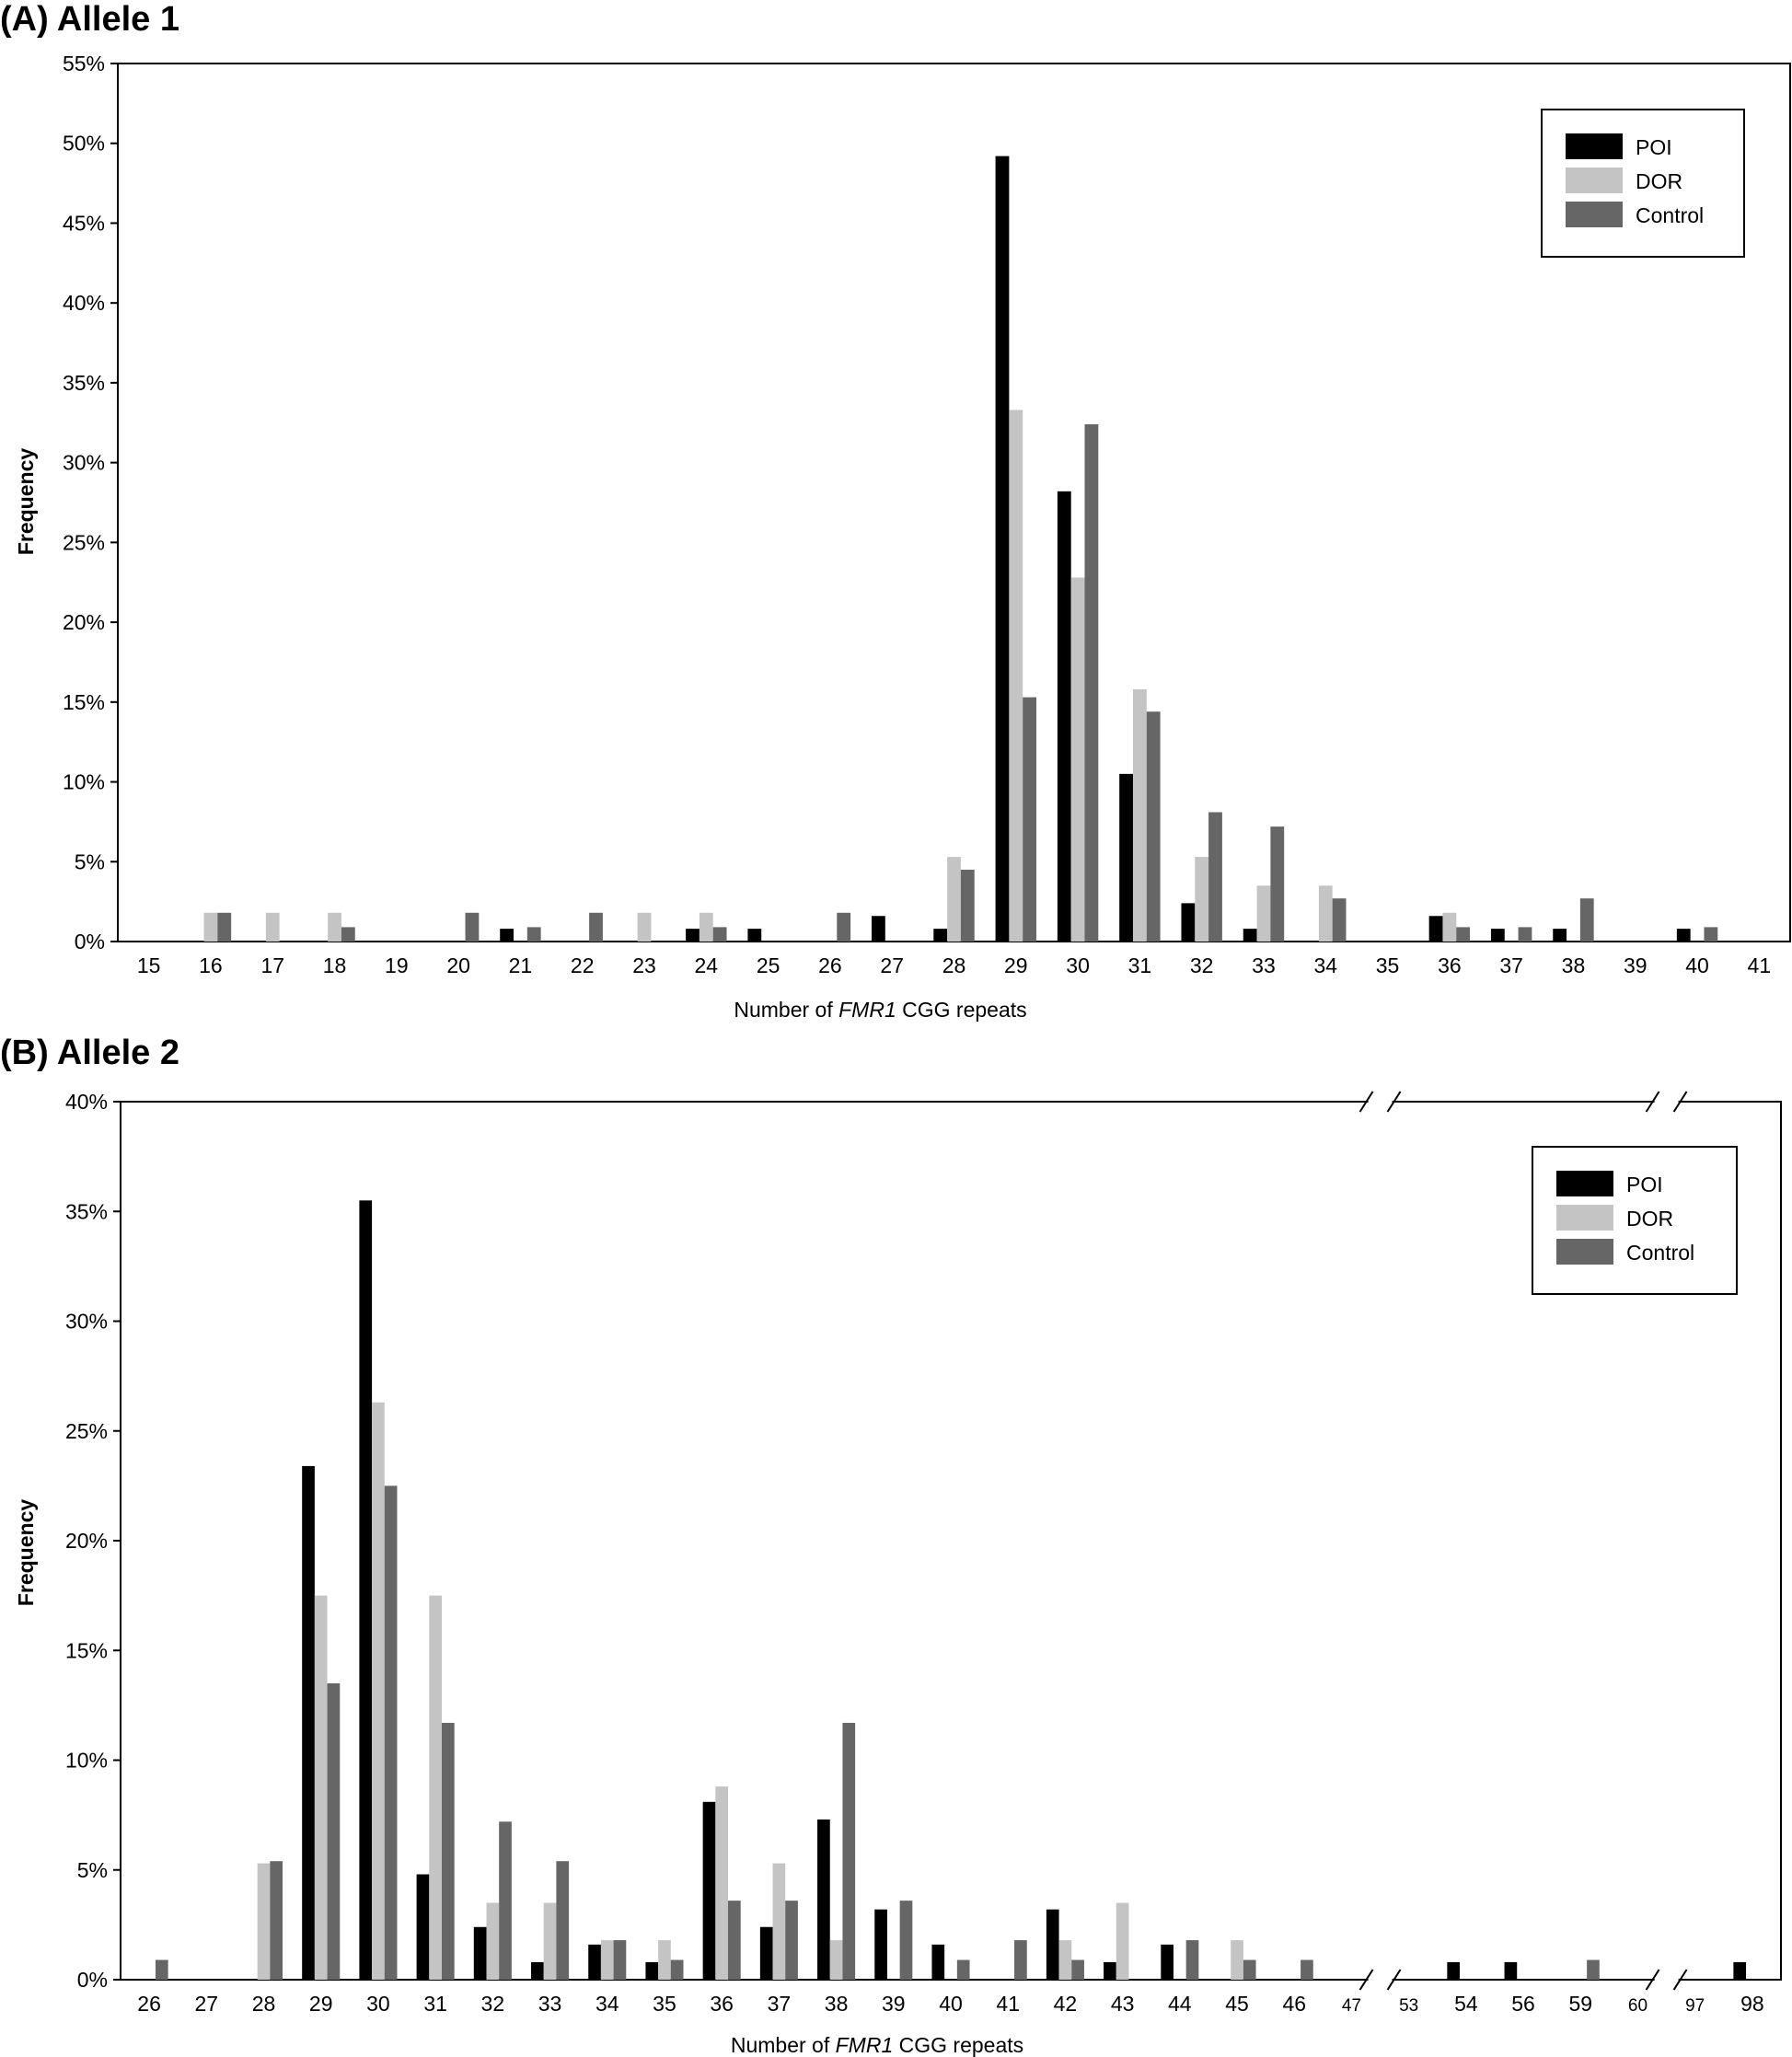  I want to click on x-tick-label: 45, so click(1237, 2004).